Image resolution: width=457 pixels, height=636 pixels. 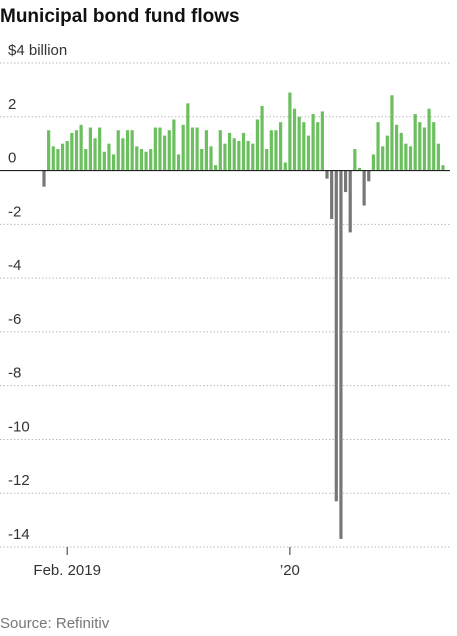 What do you see at coordinates (14, 319) in the screenshot?
I see `y-tick-label: -6` at bounding box center [14, 319].